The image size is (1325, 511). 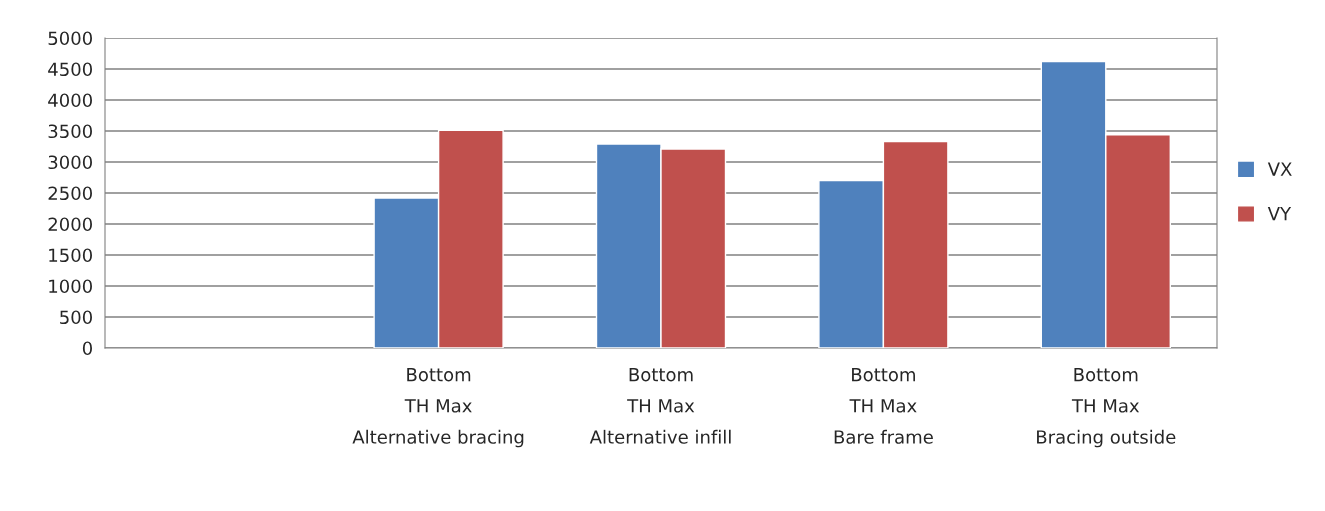 What do you see at coordinates (70, 131) in the screenshot?
I see `y-tick-label: 3500` at bounding box center [70, 131].